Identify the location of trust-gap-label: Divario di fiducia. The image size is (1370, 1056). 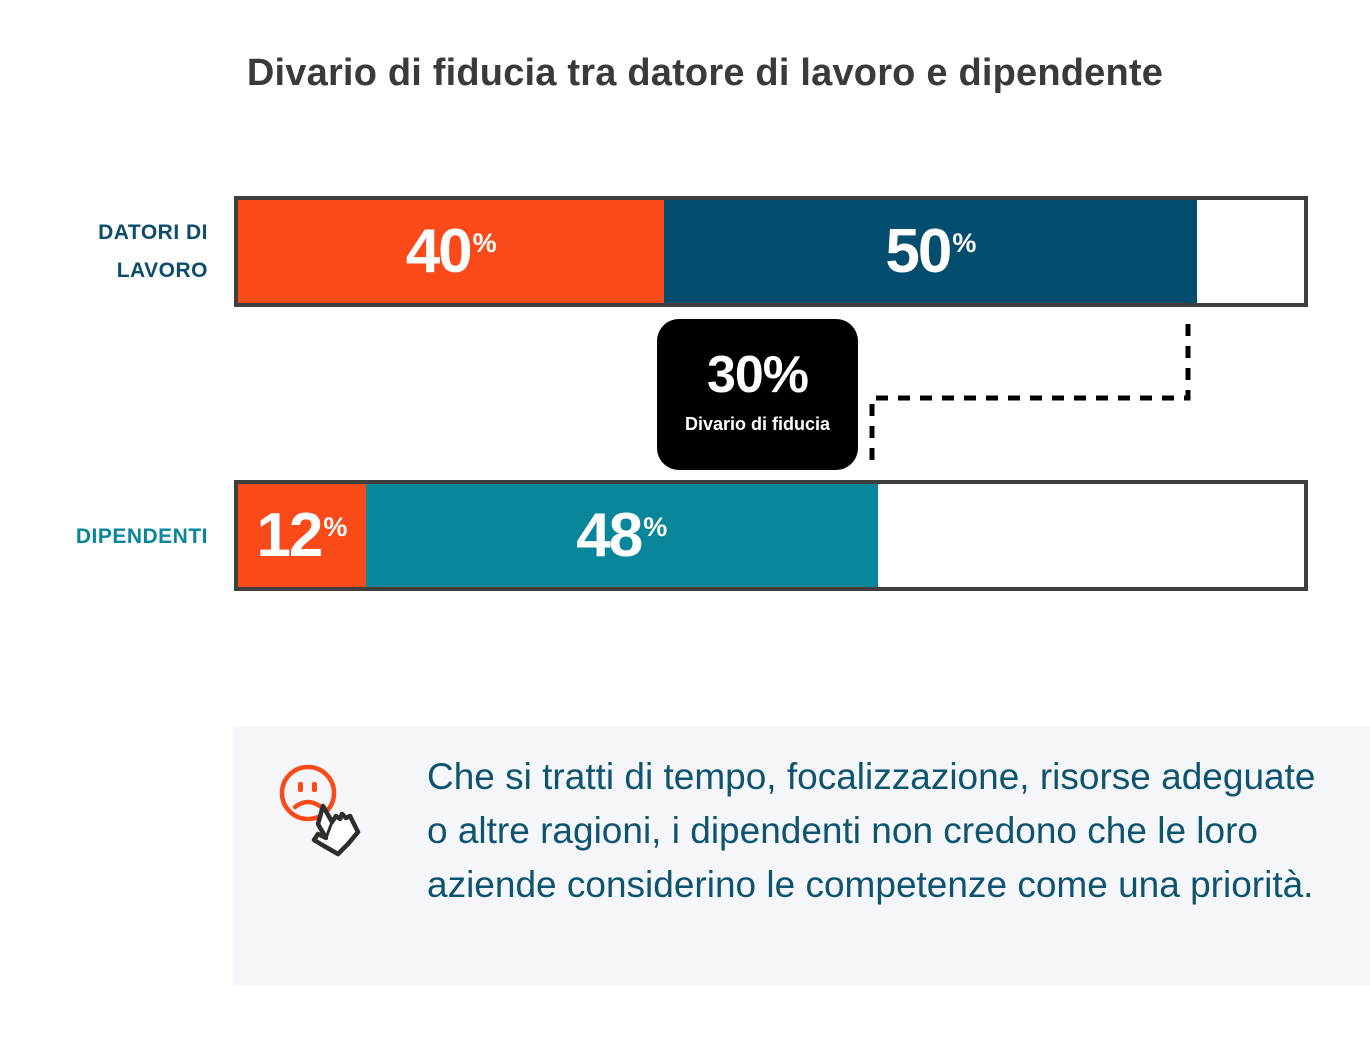
(757, 424).